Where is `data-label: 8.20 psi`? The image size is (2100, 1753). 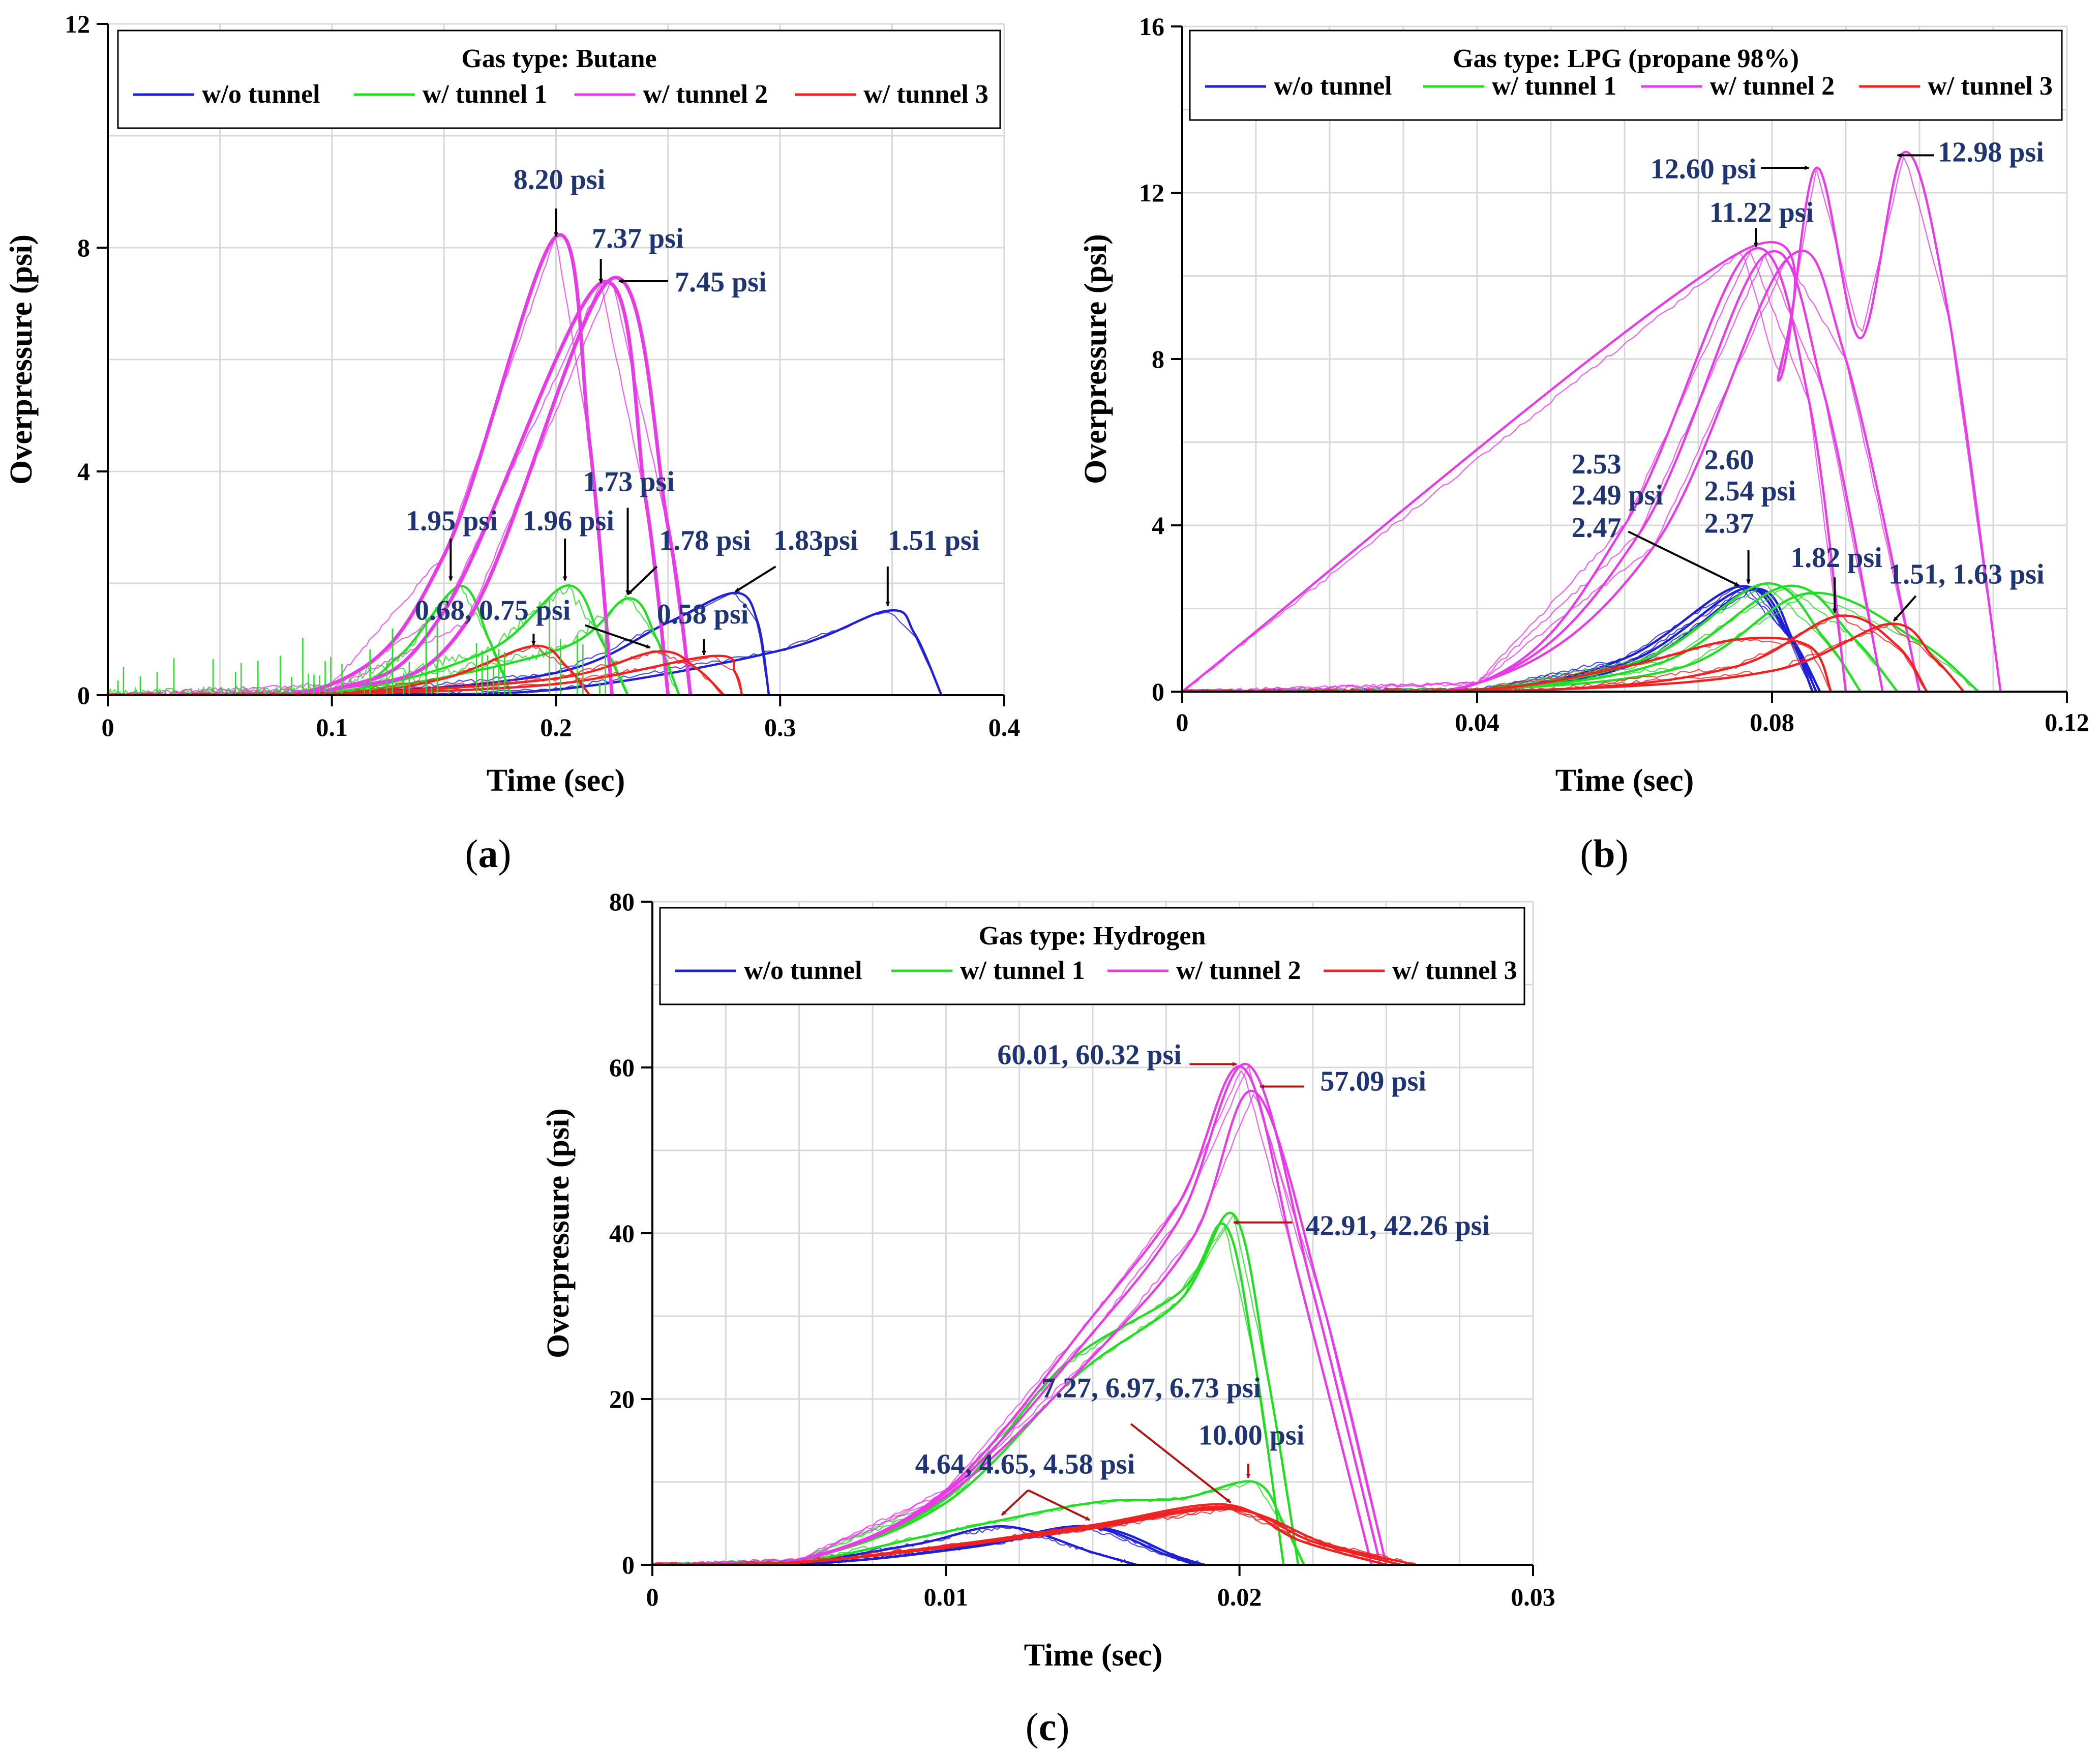 data-label: 8.20 psi is located at coordinates (560, 180).